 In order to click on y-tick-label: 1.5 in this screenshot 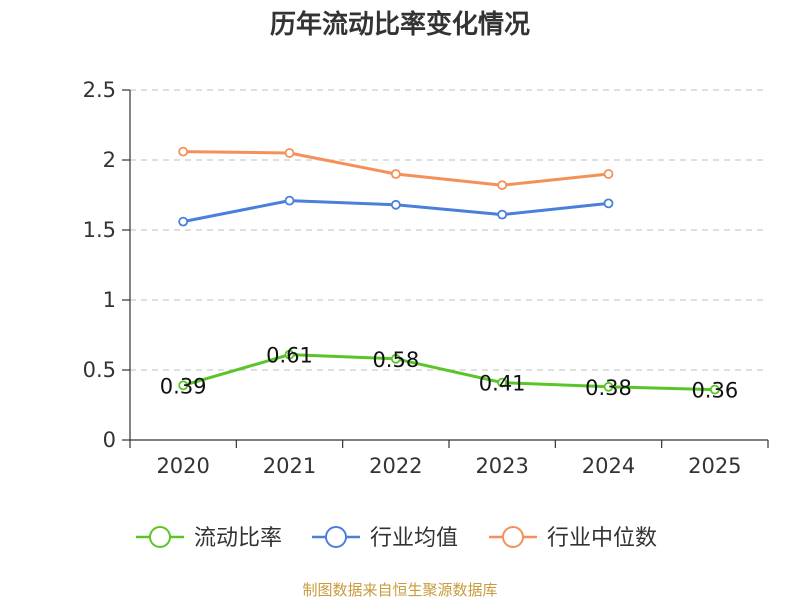, I will do `click(99, 230)`.